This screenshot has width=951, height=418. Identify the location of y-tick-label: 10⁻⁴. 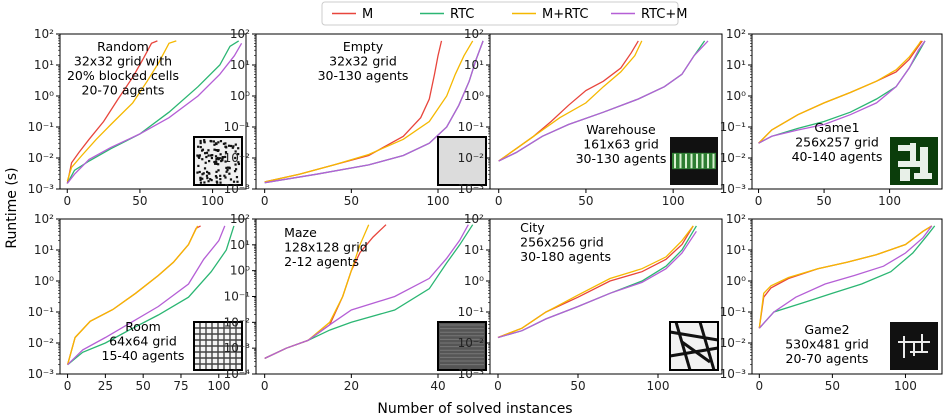
(237, 374).